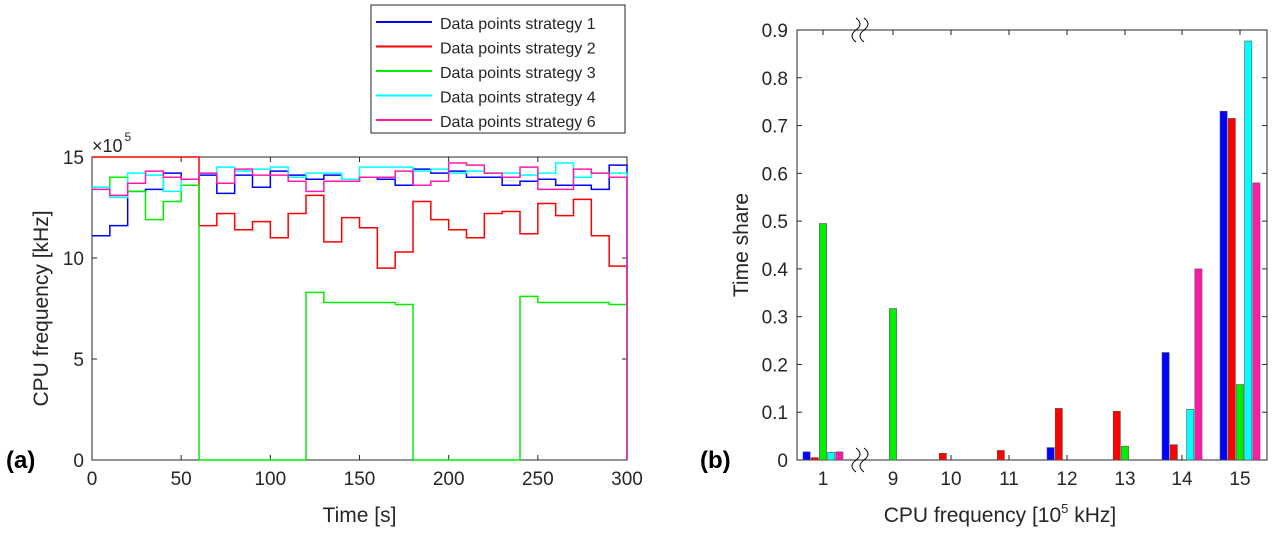  What do you see at coordinates (627, 479) in the screenshot?
I see `x-tick-label: 300` at bounding box center [627, 479].